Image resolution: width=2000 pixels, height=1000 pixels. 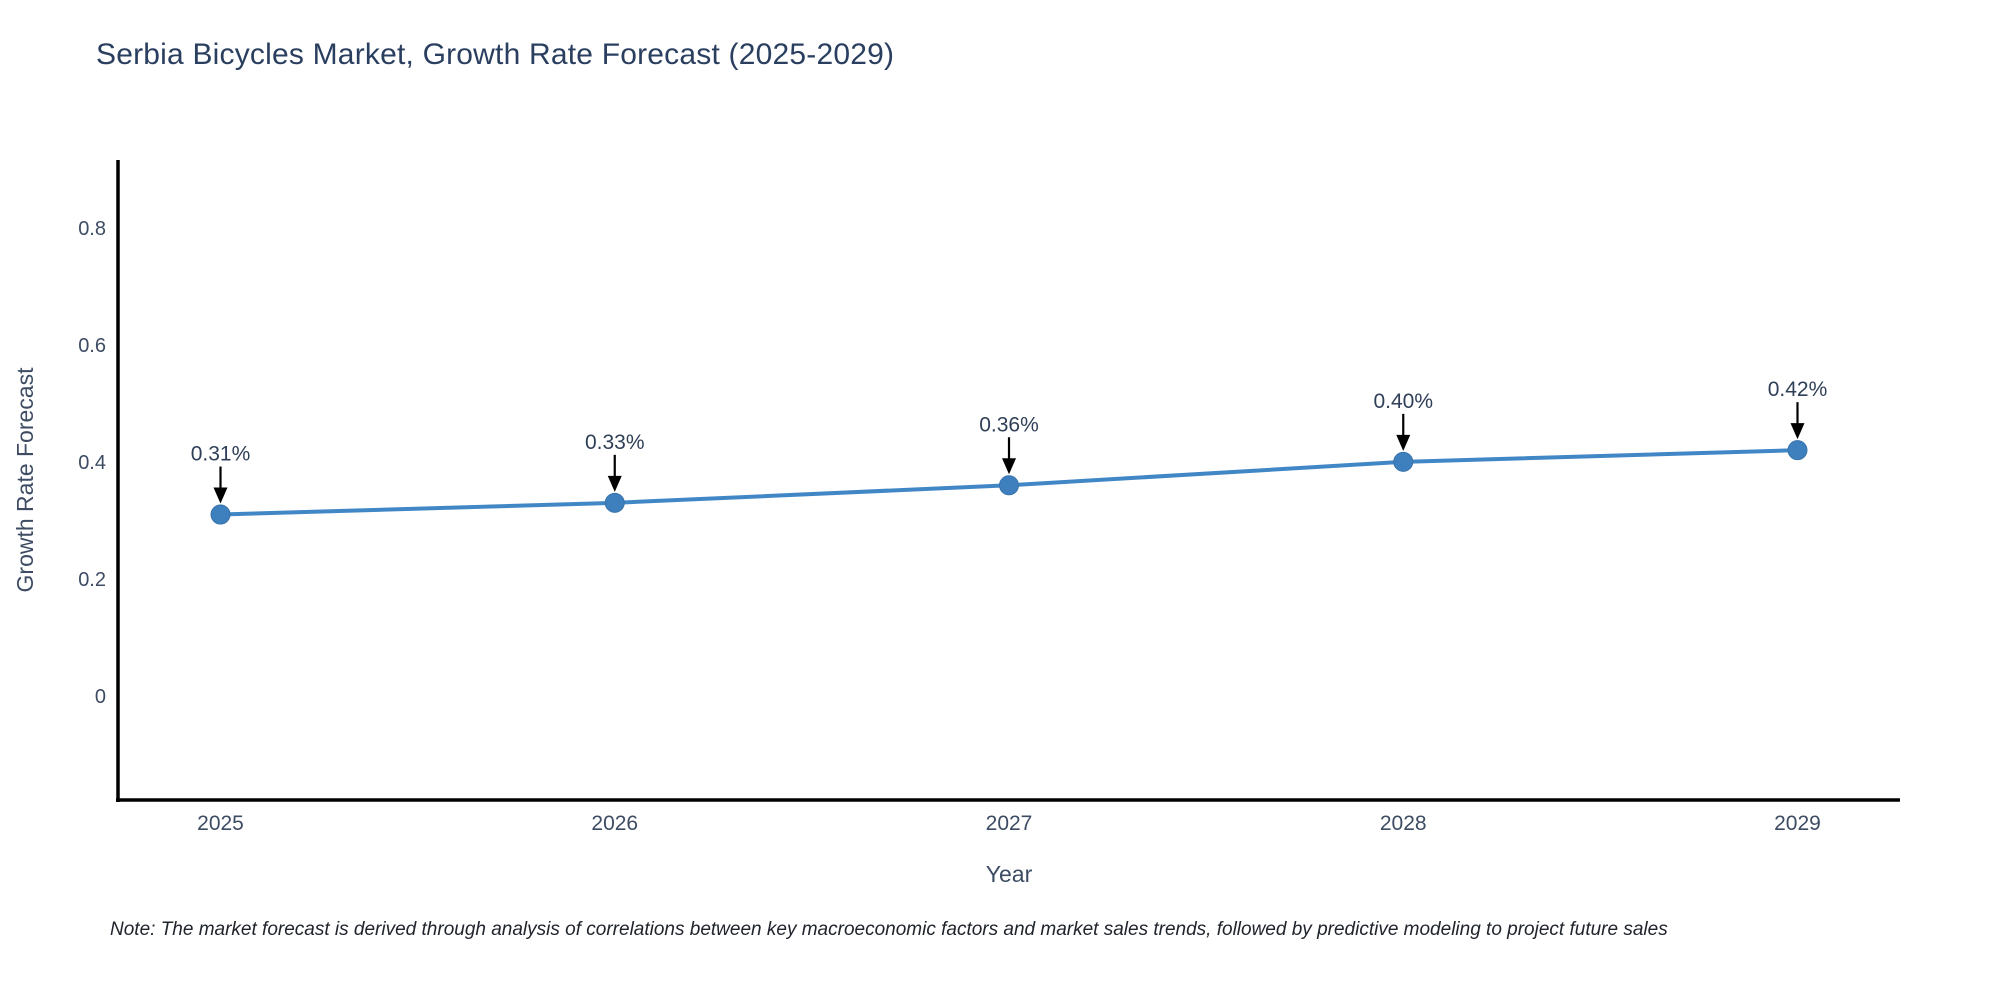 I want to click on y-tick-label: 0.2, so click(x=92, y=580).